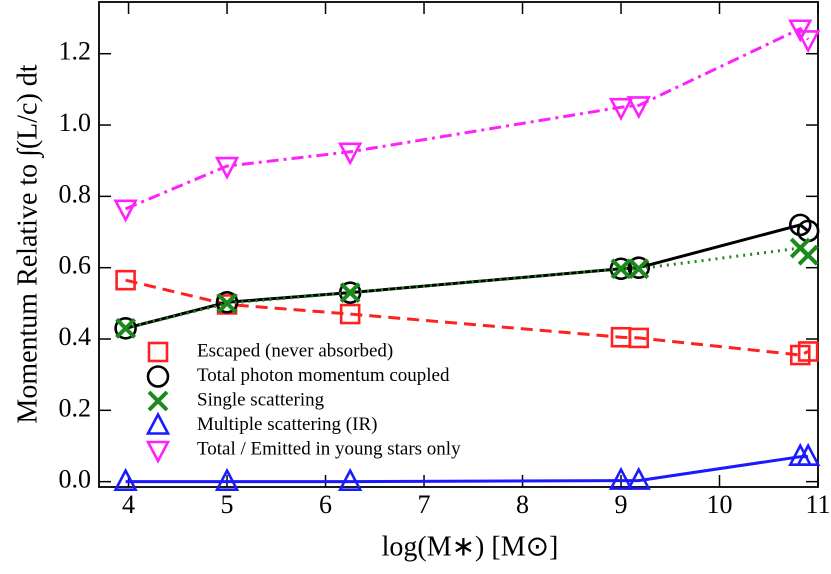  Describe the element at coordinates (325, 504) in the screenshot. I see `x-tick-label: 6` at that location.